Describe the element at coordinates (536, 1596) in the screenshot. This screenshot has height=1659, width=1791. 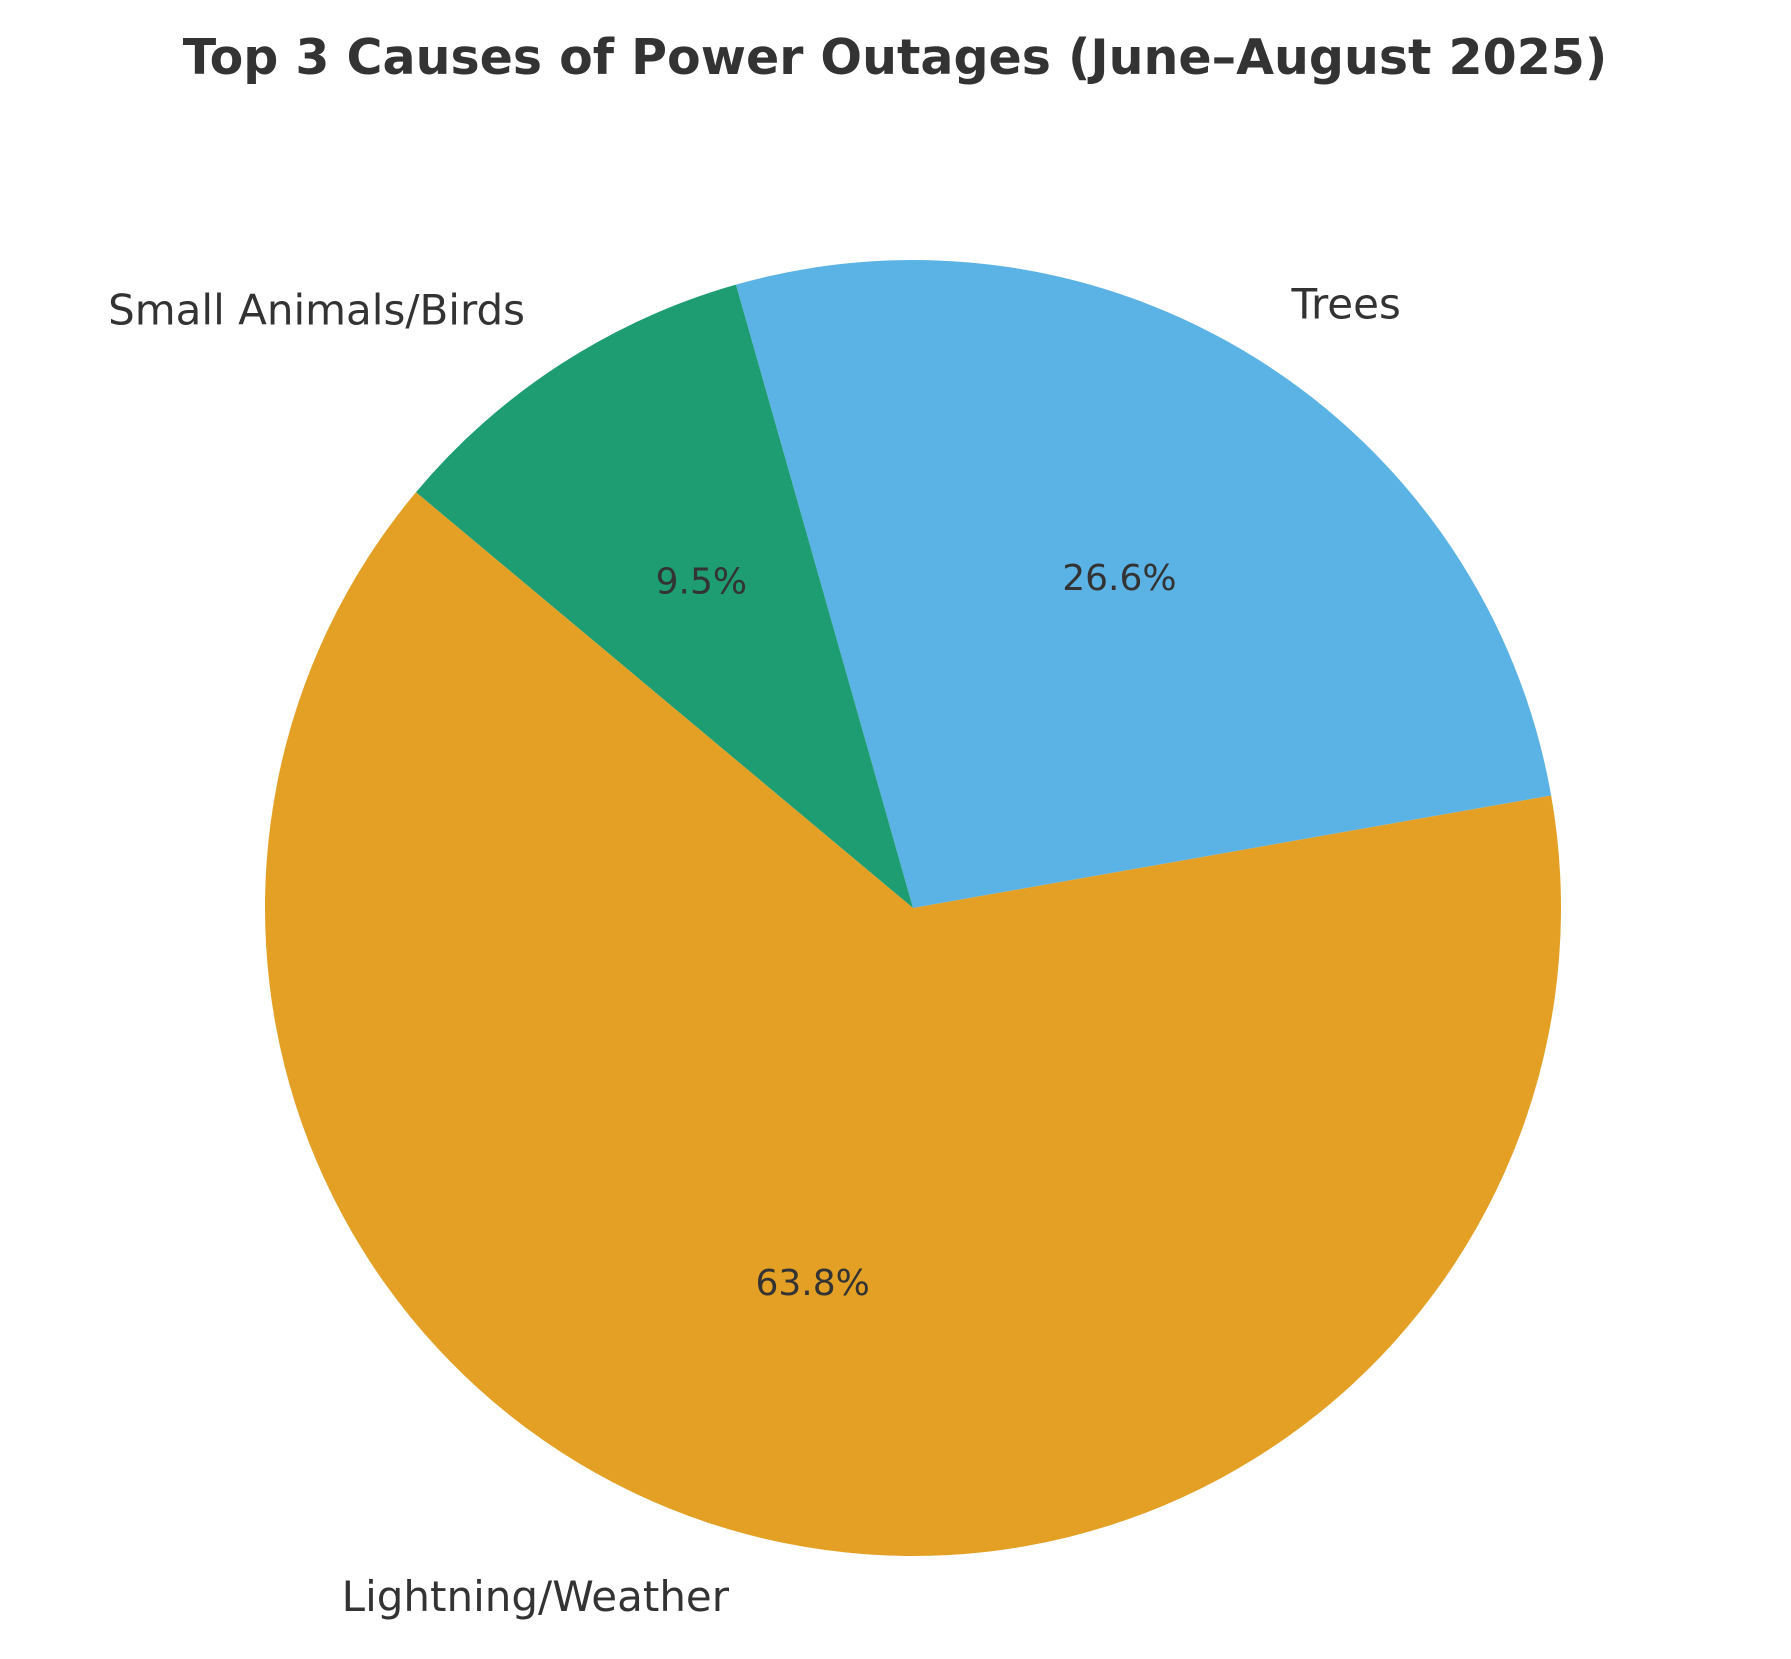
I see `category-label-lightning-weather: Lightning/Weather` at that location.